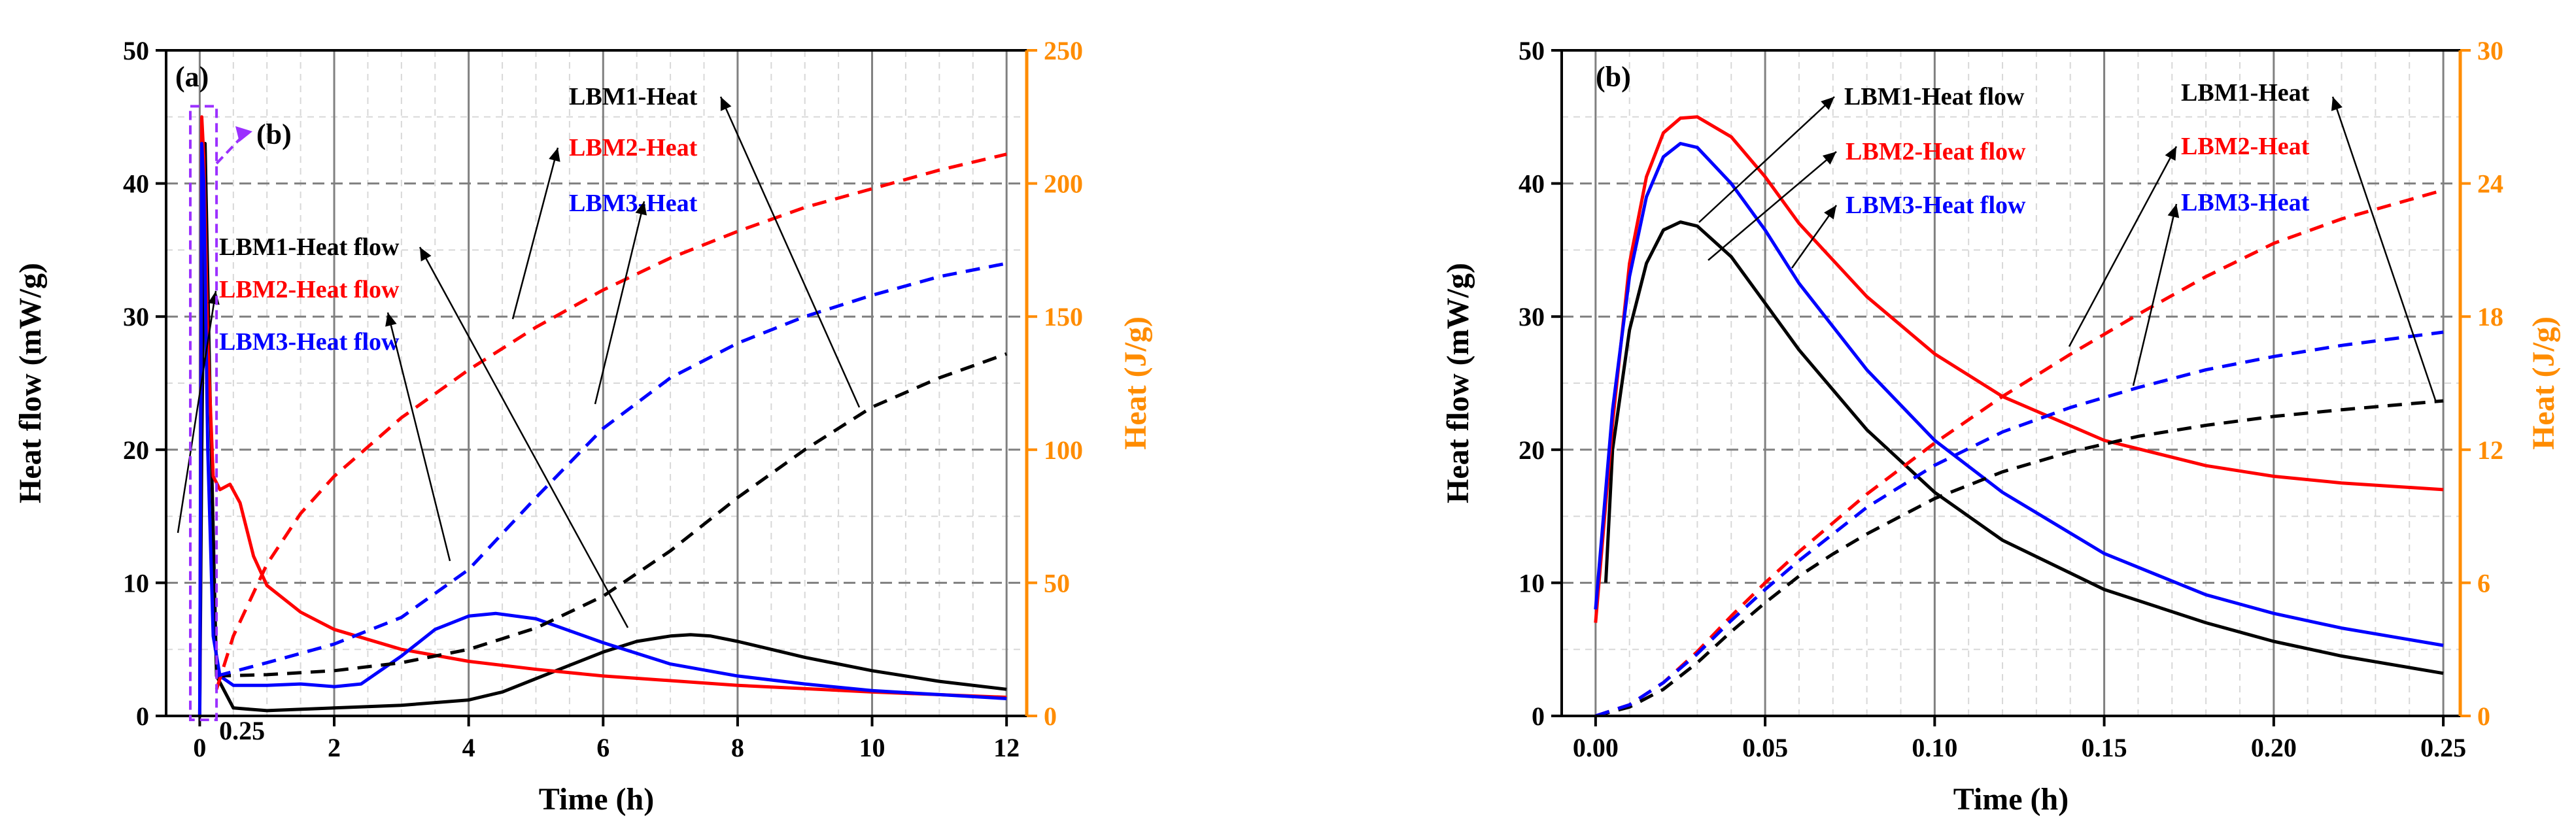  What do you see at coordinates (2274, 747) in the screenshot?
I see `x-tick-label: 0.20` at bounding box center [2274, 747].